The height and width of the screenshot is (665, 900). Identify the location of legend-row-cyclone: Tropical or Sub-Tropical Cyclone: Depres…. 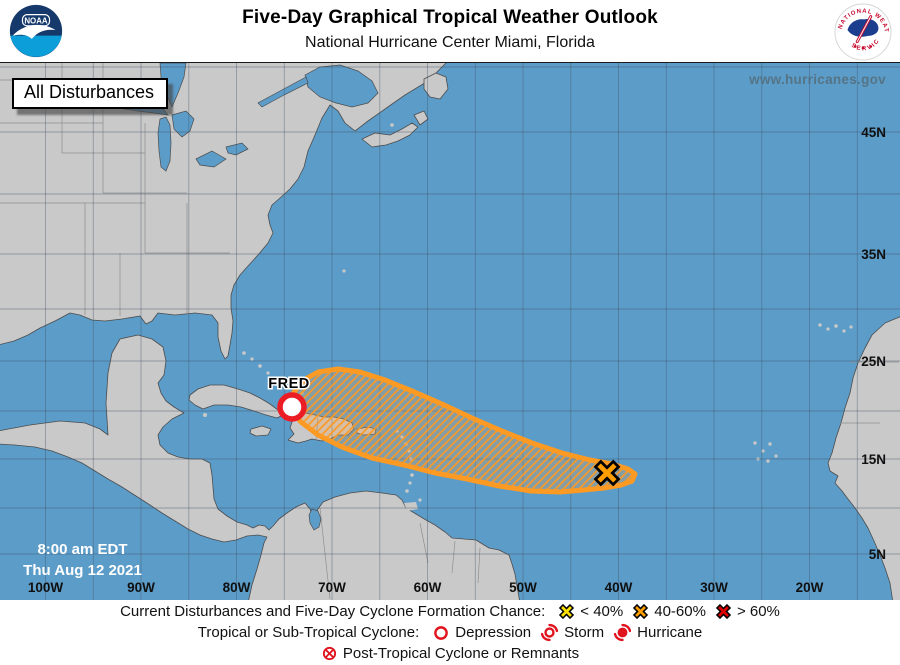
(450, 632).